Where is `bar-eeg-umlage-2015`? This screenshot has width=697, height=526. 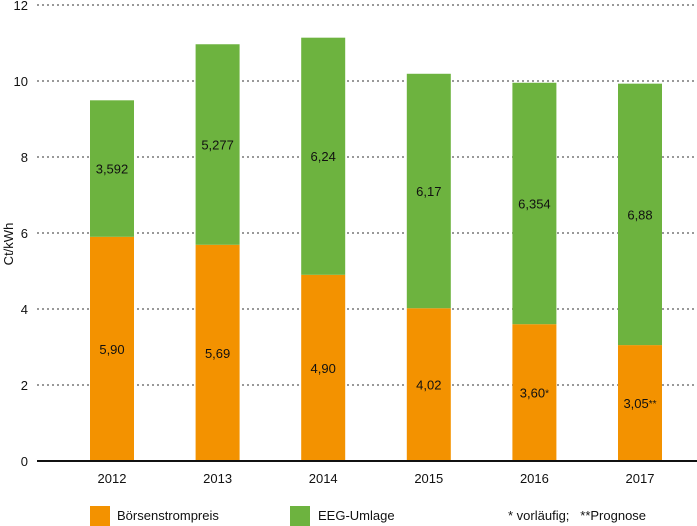
bar-eeg-umlage-2015 is located at coordinates (428, 191).